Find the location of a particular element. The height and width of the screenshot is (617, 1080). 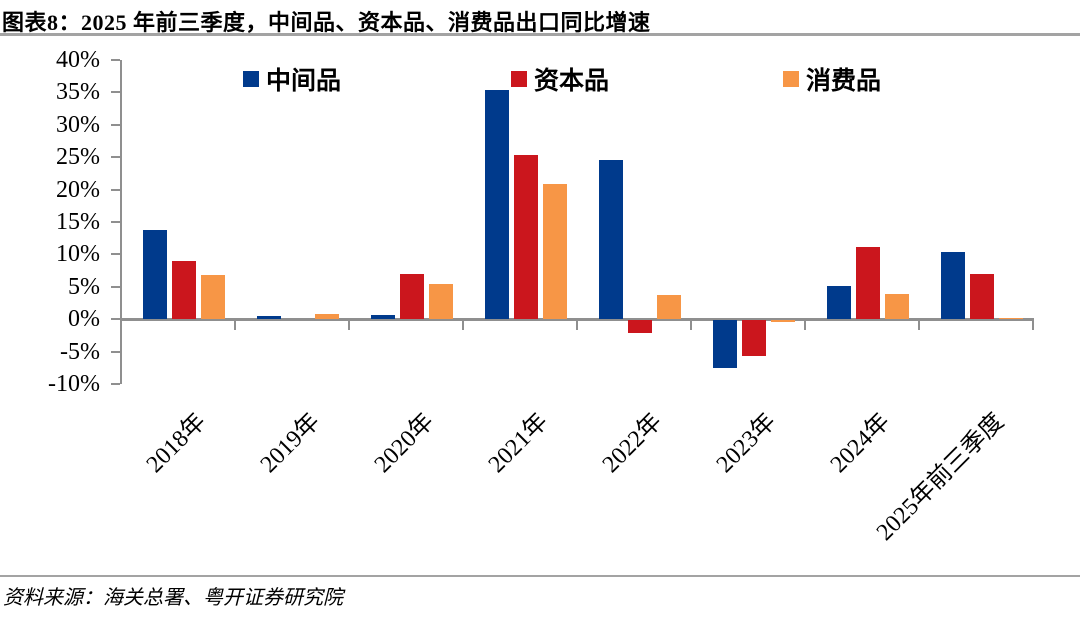

y-axis-tick-label: 30% is located at coordinates (78, 124).